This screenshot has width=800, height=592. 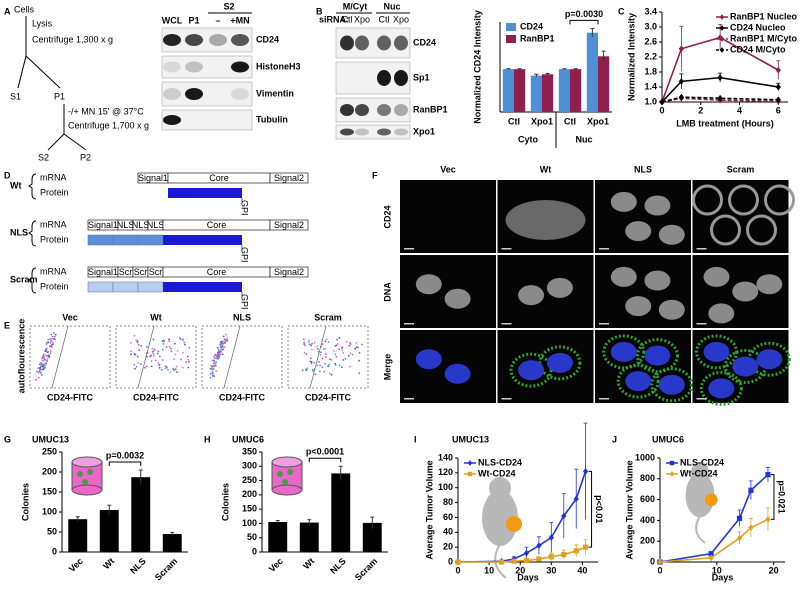 I want to click on mrna-segment-label: NLS, so click(x=126, y=225).